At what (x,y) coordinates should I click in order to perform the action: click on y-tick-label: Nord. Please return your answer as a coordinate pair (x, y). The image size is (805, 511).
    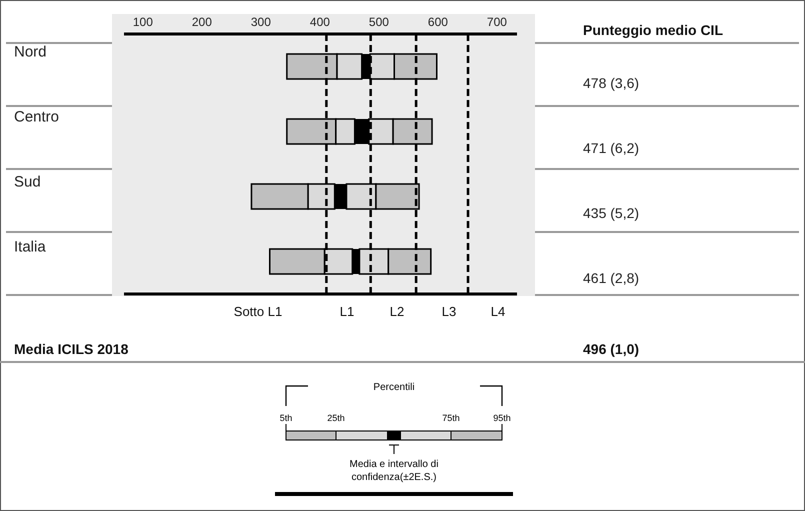
    Looking at the image, I should click on (30, 51).